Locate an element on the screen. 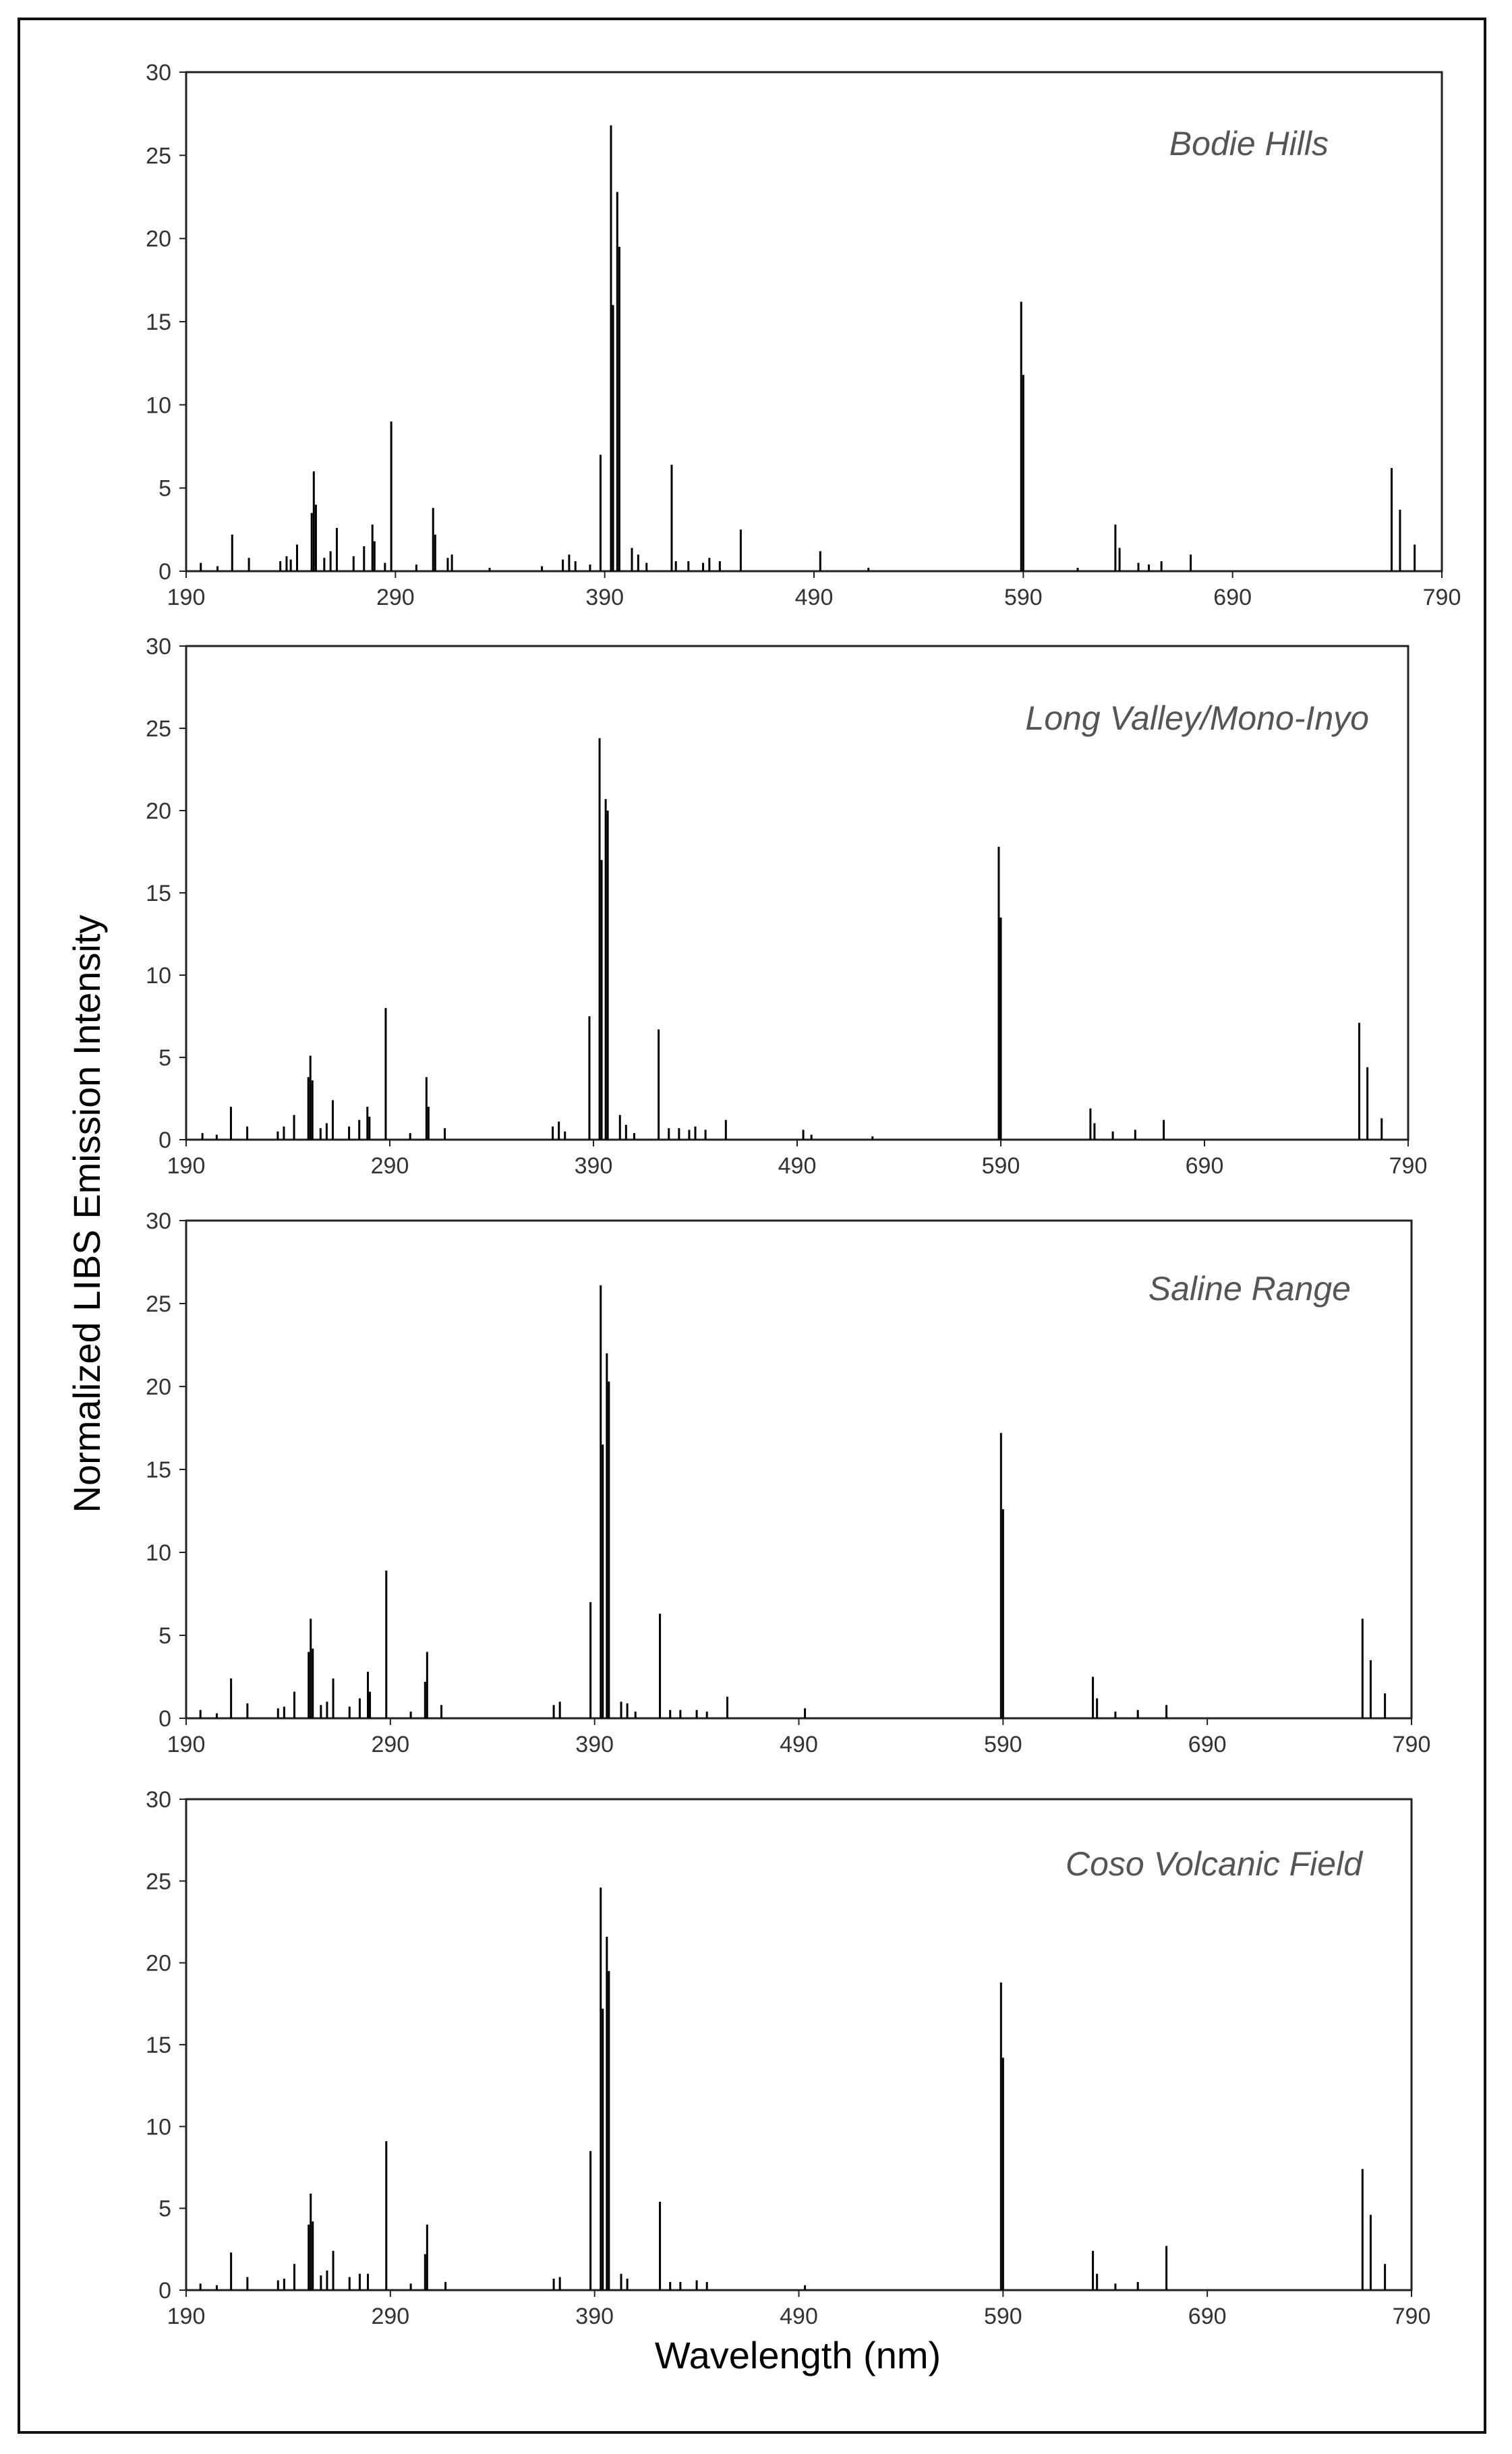  panel-title: Long Valley/Mono-Inyo is located at coordinates (1197, 718).